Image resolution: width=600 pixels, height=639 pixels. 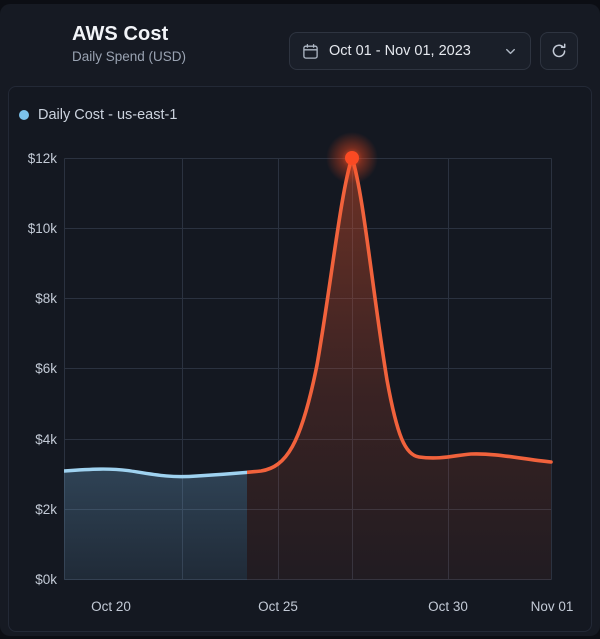 I want to click on refresh-icon, so click(x=559, y=51).